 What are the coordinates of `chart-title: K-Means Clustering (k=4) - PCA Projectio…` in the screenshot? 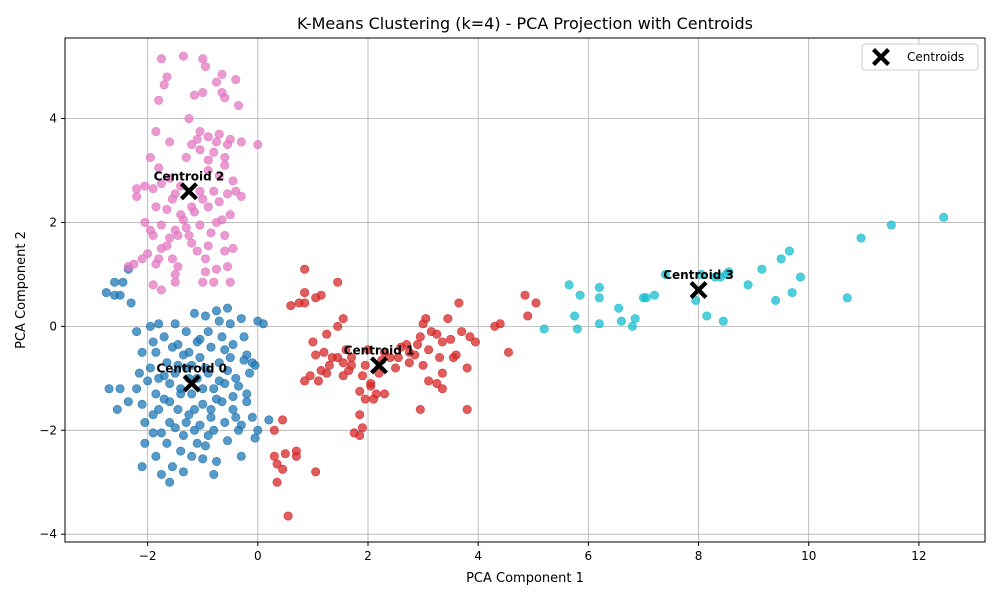 It's located at (525, 23).